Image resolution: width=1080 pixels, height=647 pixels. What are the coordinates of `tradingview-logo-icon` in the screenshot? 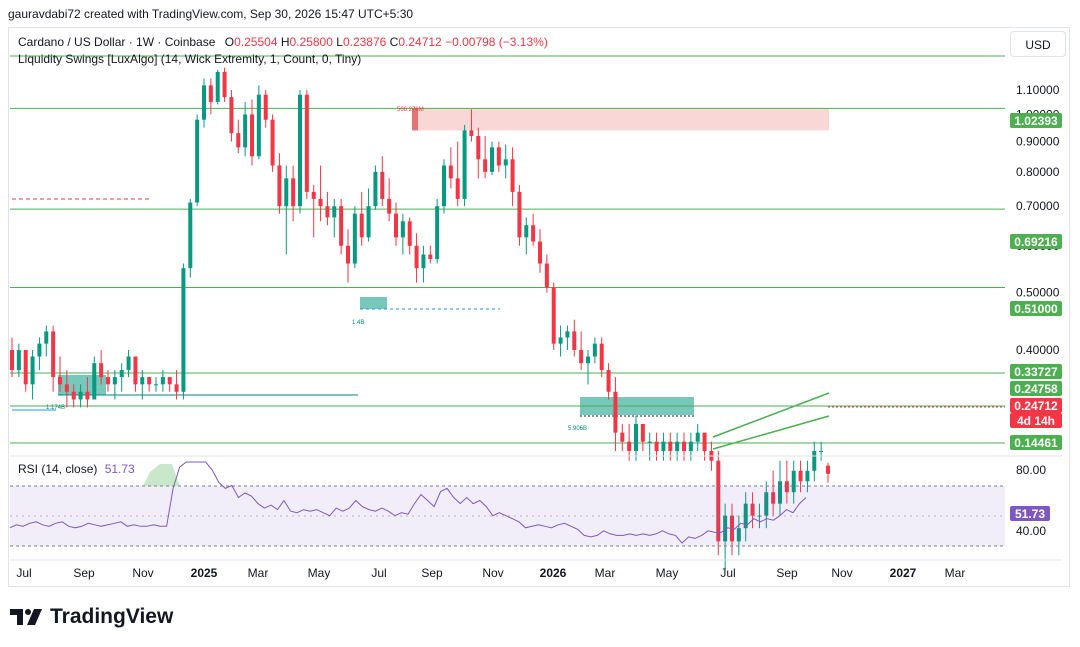 It's located at (26, 617).